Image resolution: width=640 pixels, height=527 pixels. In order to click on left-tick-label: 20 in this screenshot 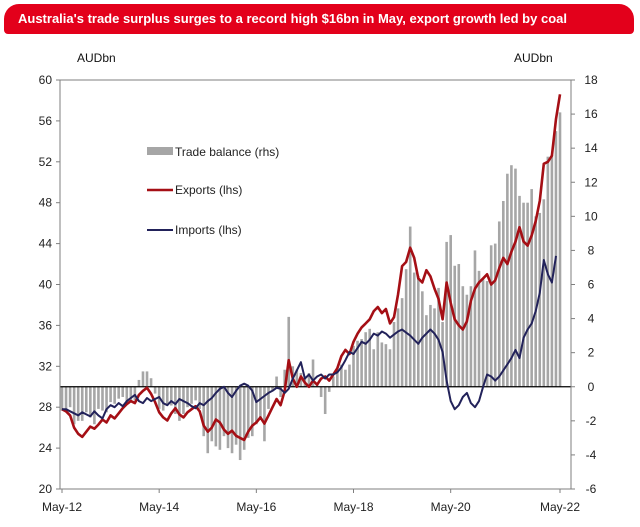, I will do `click(46, 489)`.